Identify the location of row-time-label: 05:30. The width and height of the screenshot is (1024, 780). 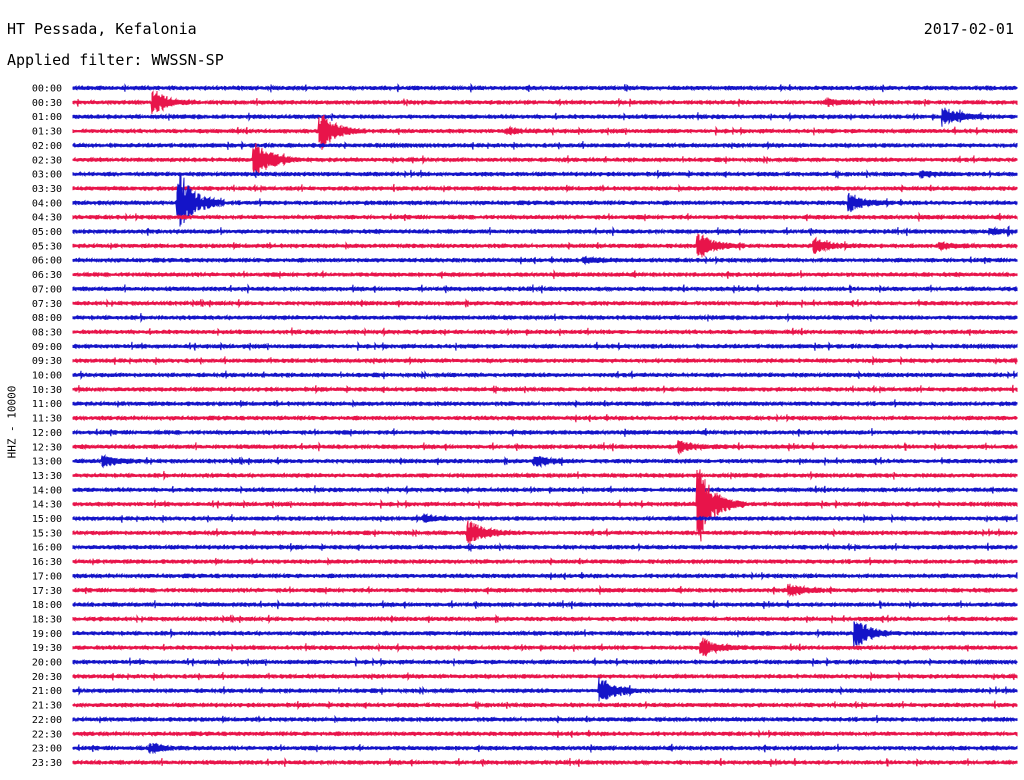
(47, 246).